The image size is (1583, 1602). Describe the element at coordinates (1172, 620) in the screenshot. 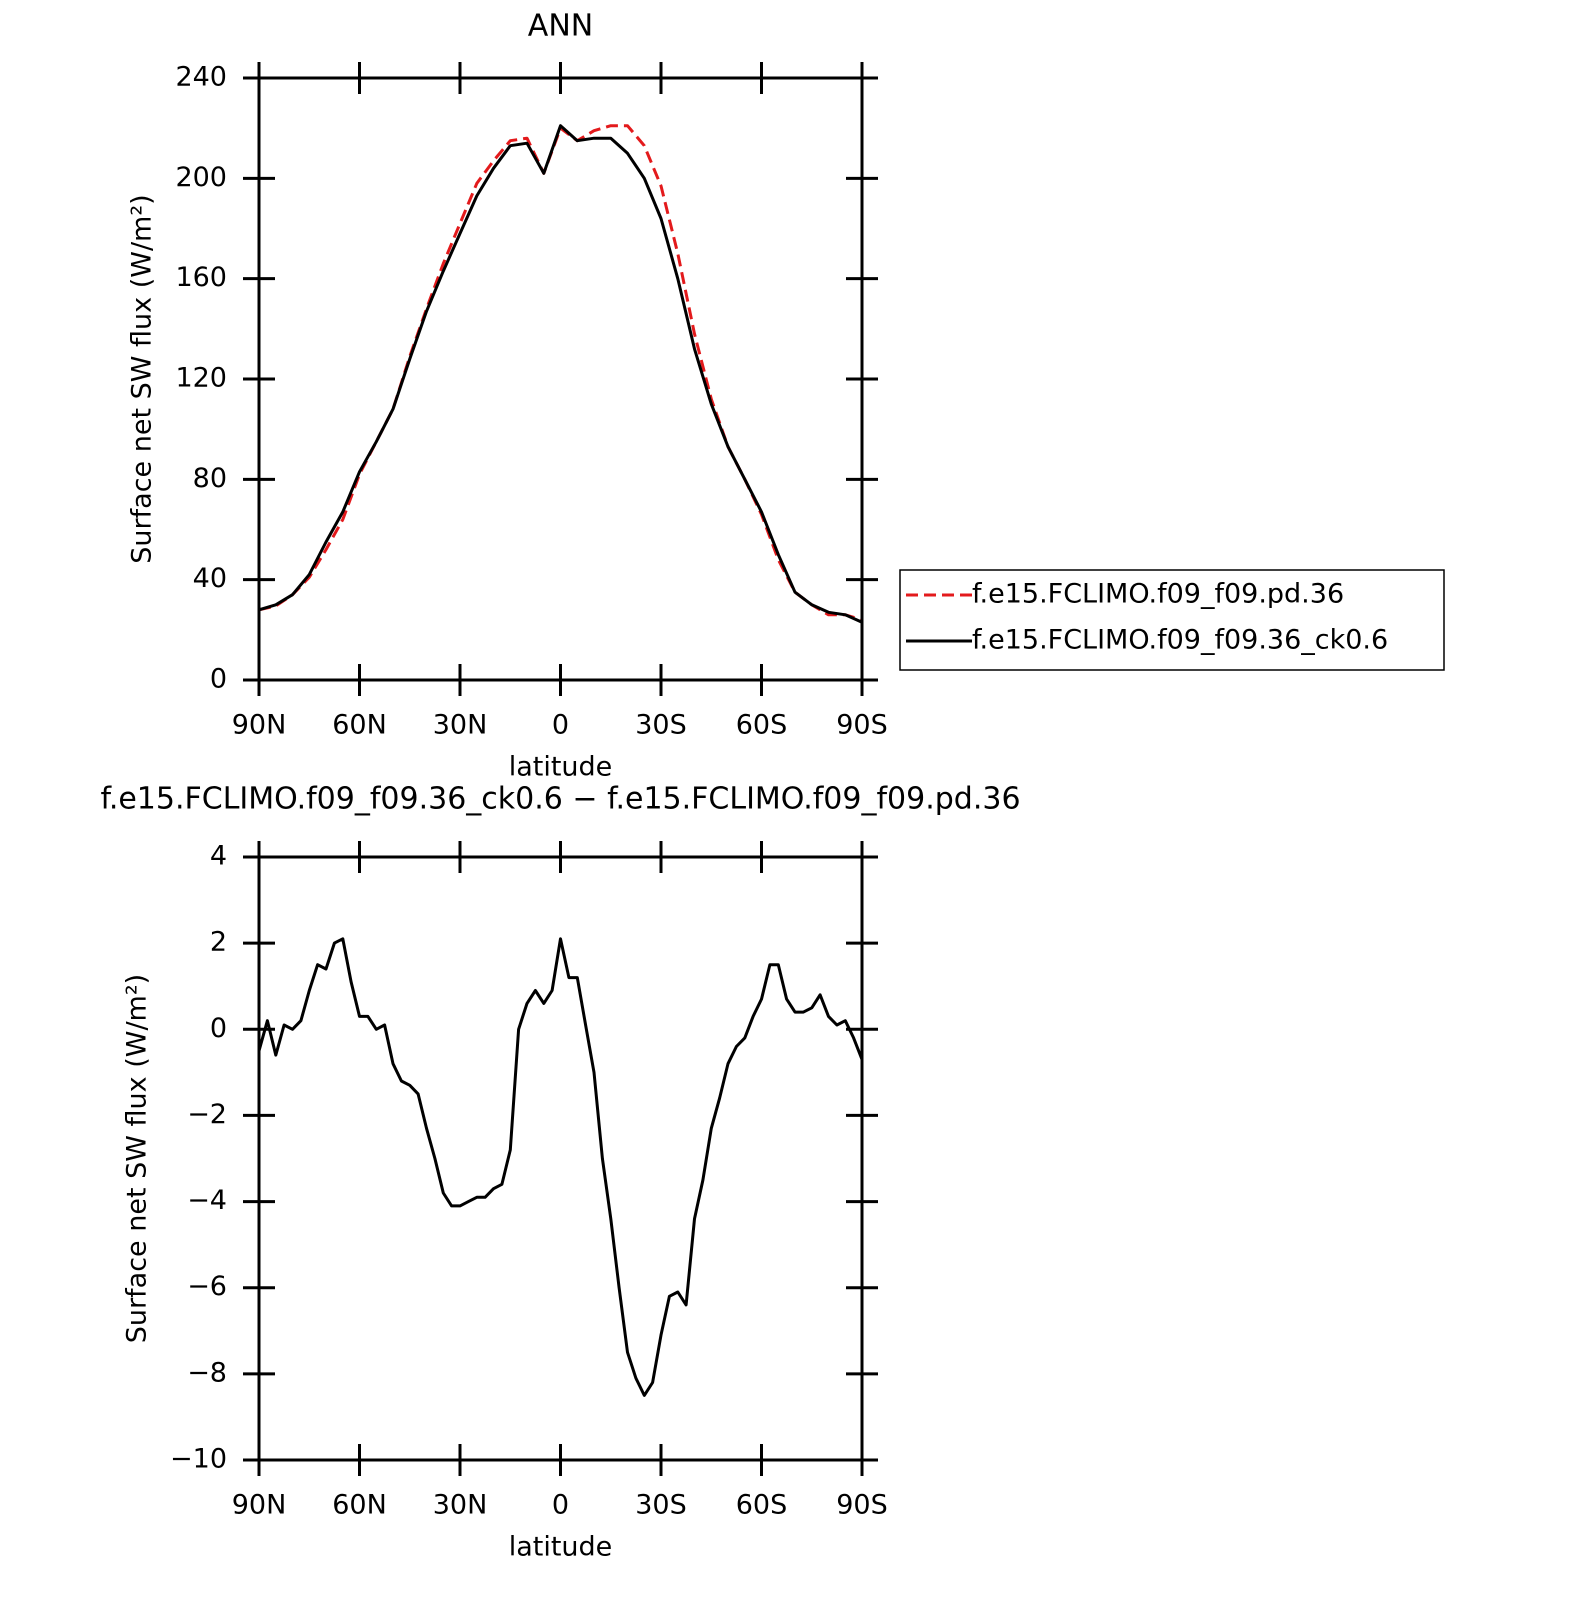

I see `legend-box` at that location.